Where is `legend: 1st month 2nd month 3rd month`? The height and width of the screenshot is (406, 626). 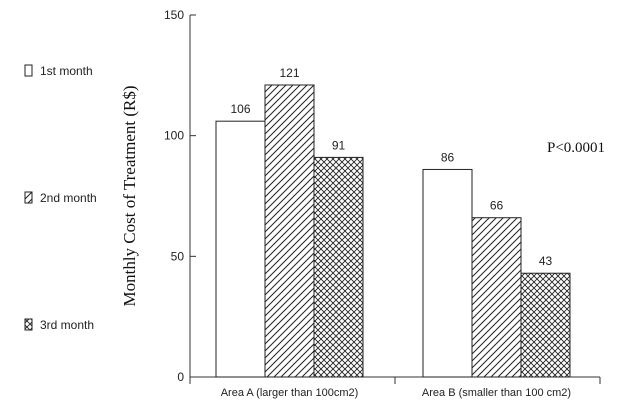
legend: 1st month 2nd month 3rd month is located at coordinates (60, 198).